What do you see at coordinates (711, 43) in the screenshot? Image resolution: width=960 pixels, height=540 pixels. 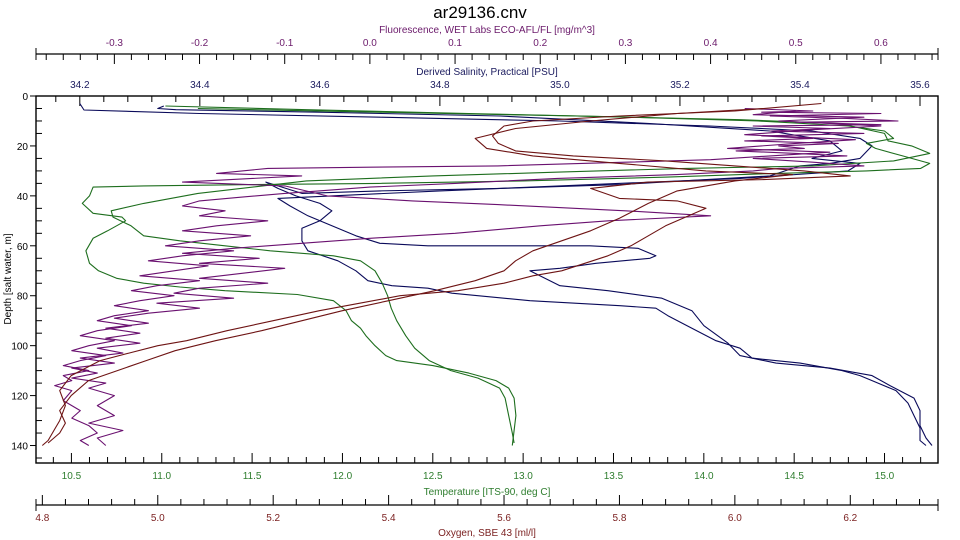 I see `fluorescence-tick-label: 0.4` at bounding box center [711, 43].